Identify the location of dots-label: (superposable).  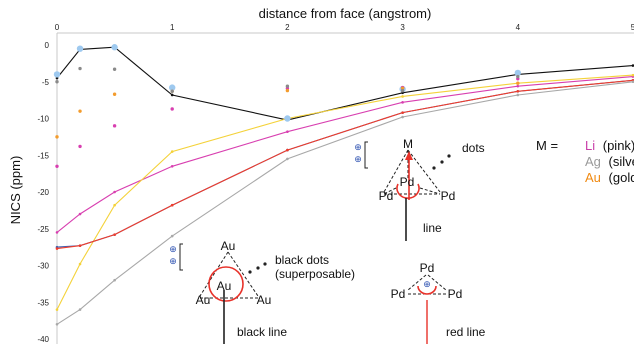
(315, 274).